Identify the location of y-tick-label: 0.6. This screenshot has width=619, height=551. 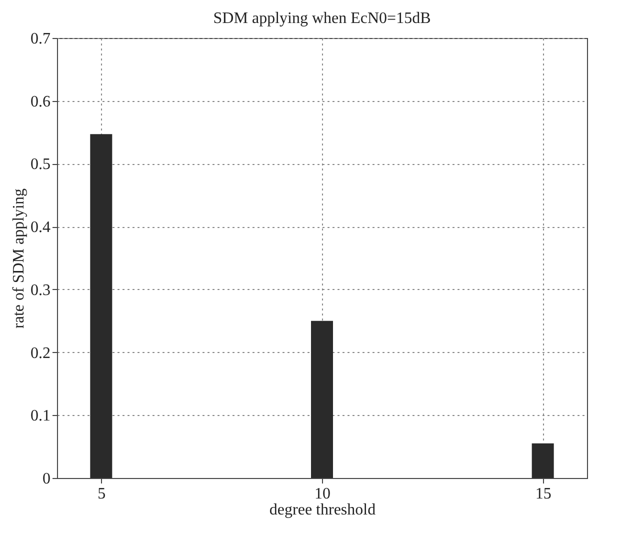
(40, 101).